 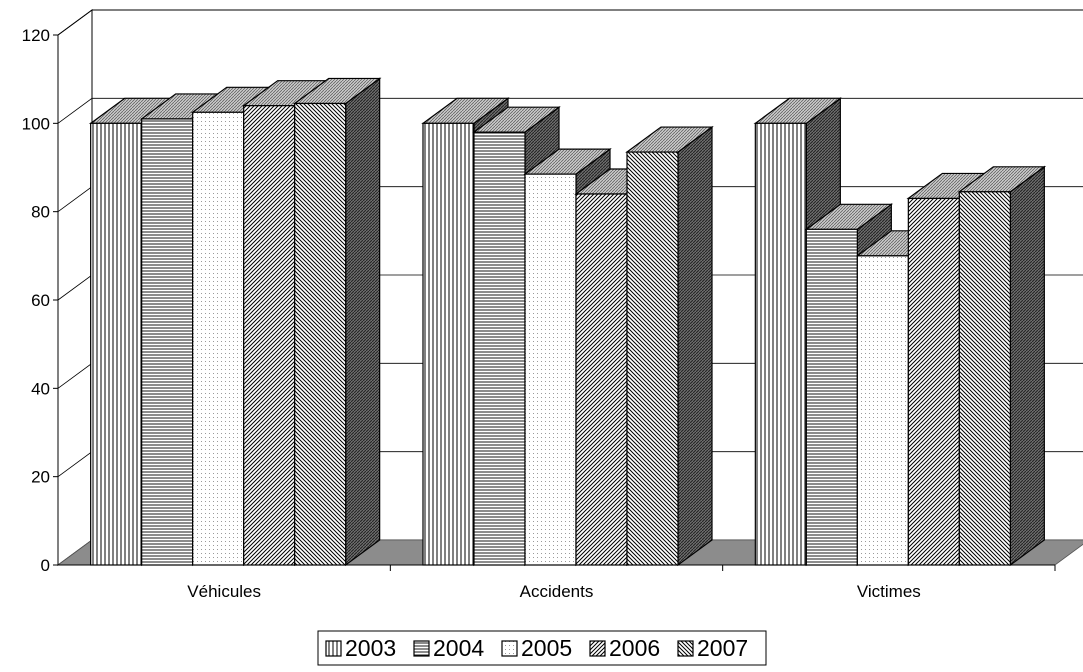 I want to click on y-tick-label: 100, so click(x=36, y=123).